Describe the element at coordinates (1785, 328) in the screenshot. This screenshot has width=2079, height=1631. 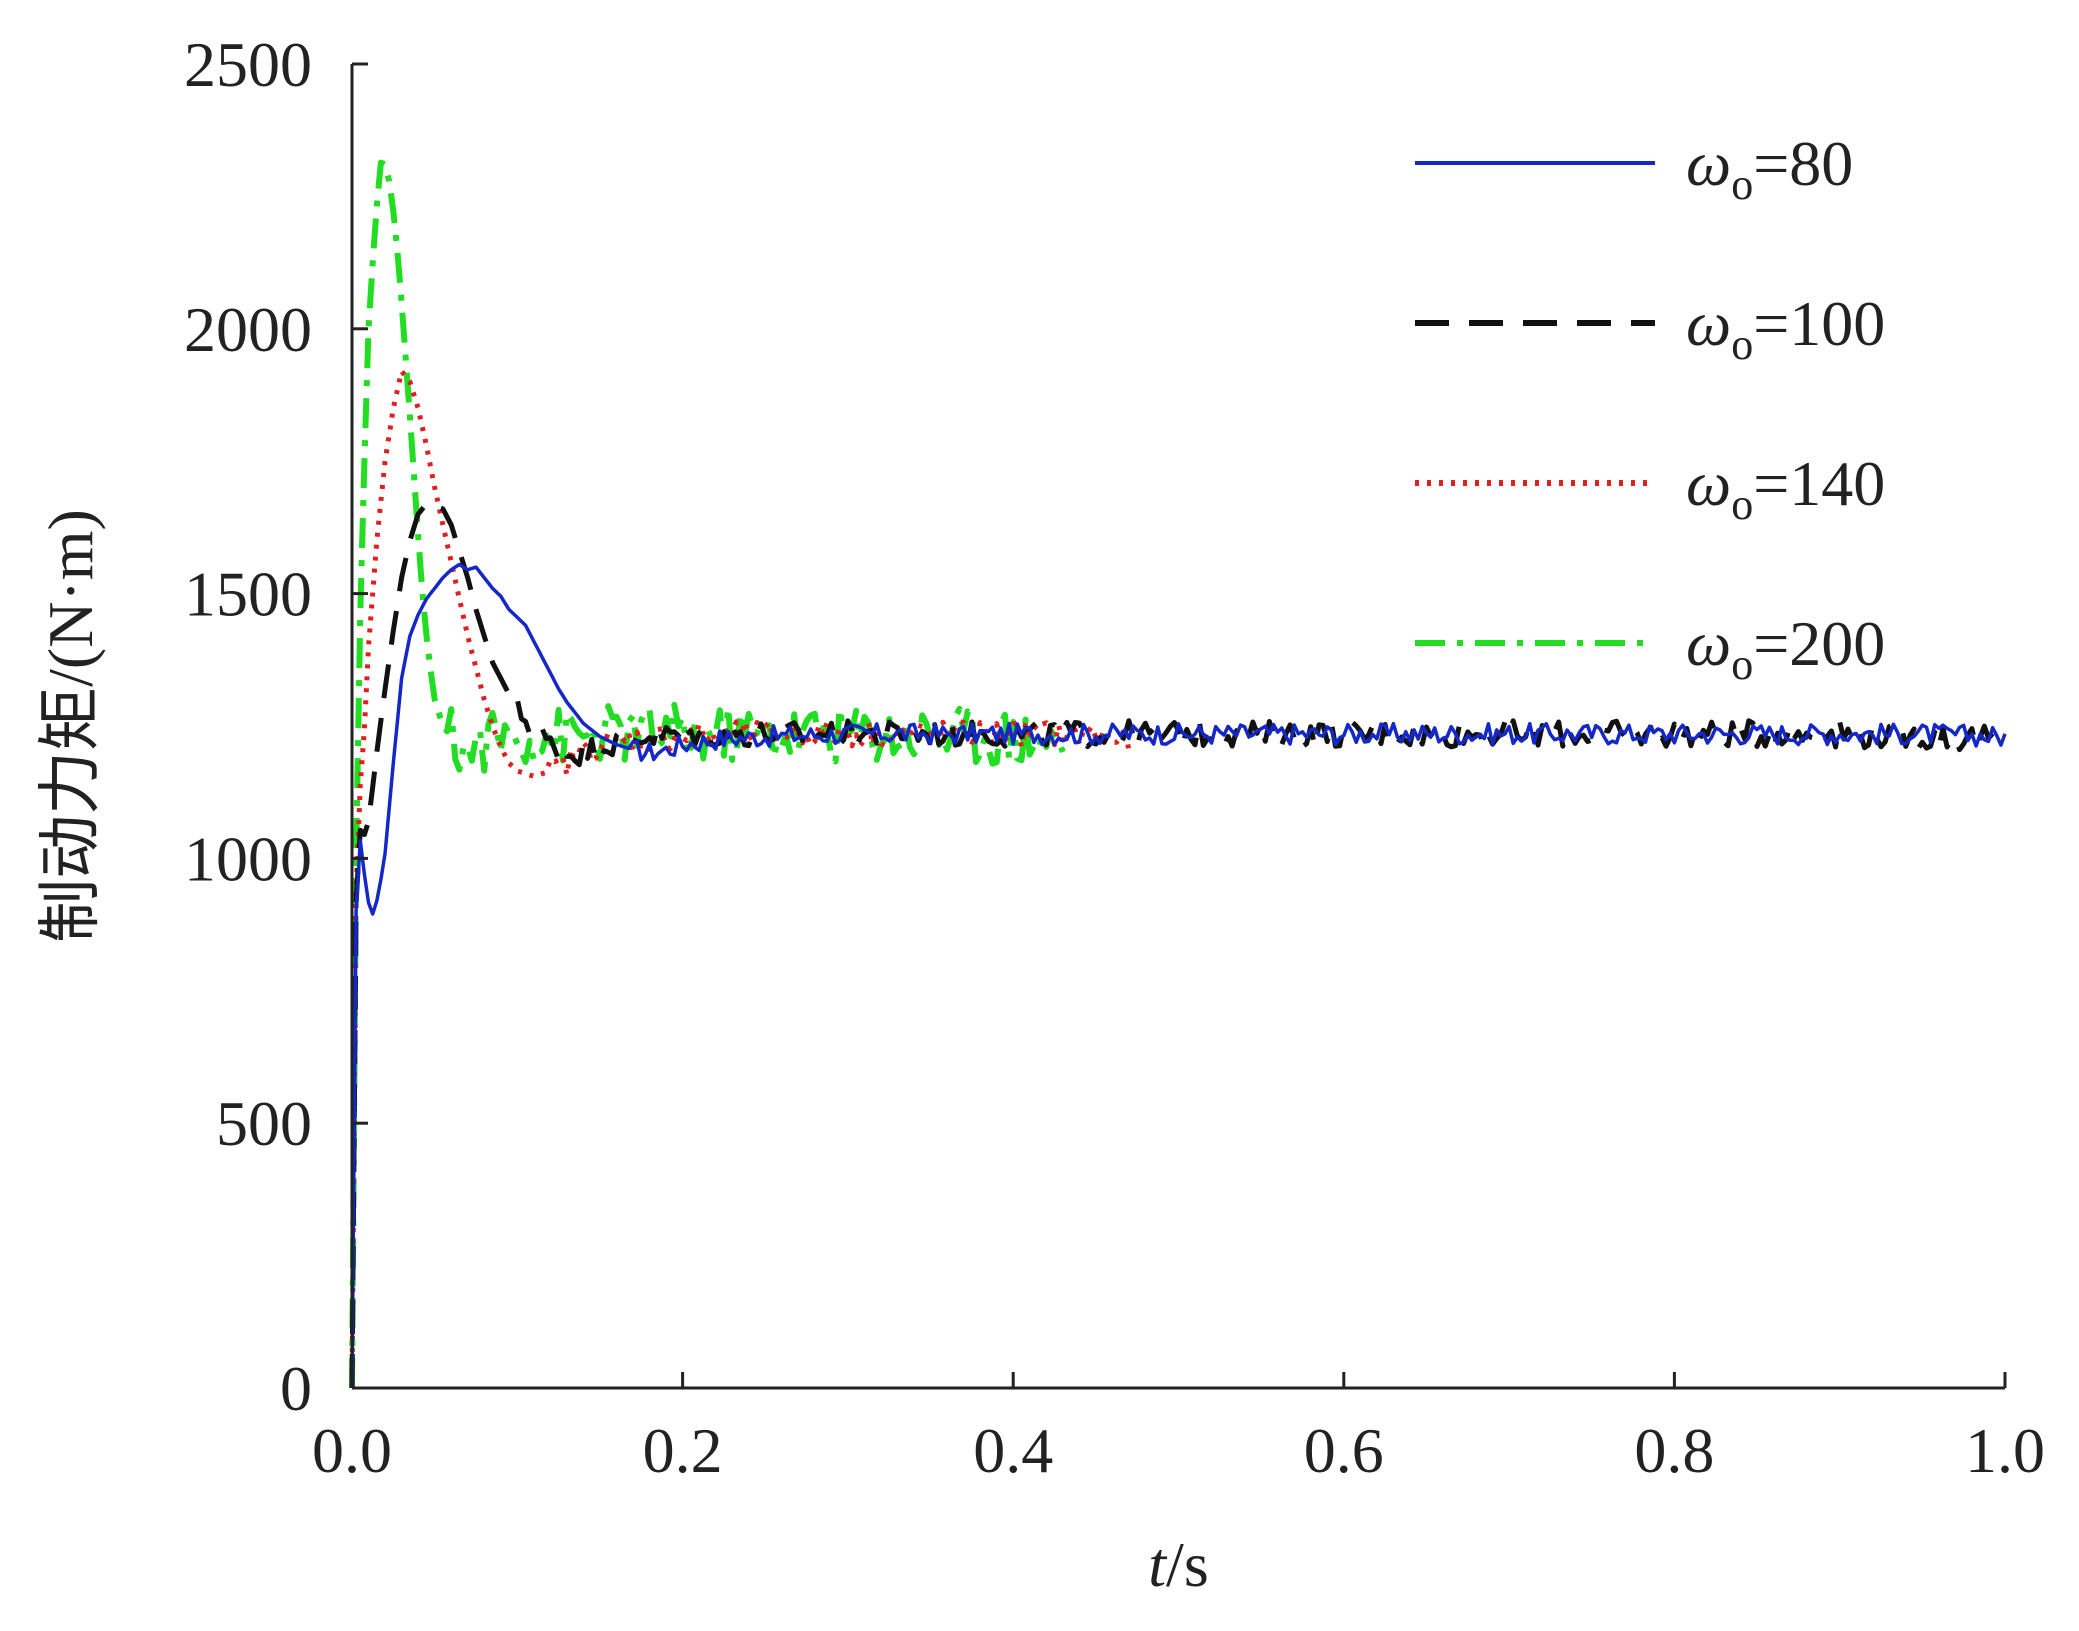
I see `legend-label-2: ωo=100` at that location.